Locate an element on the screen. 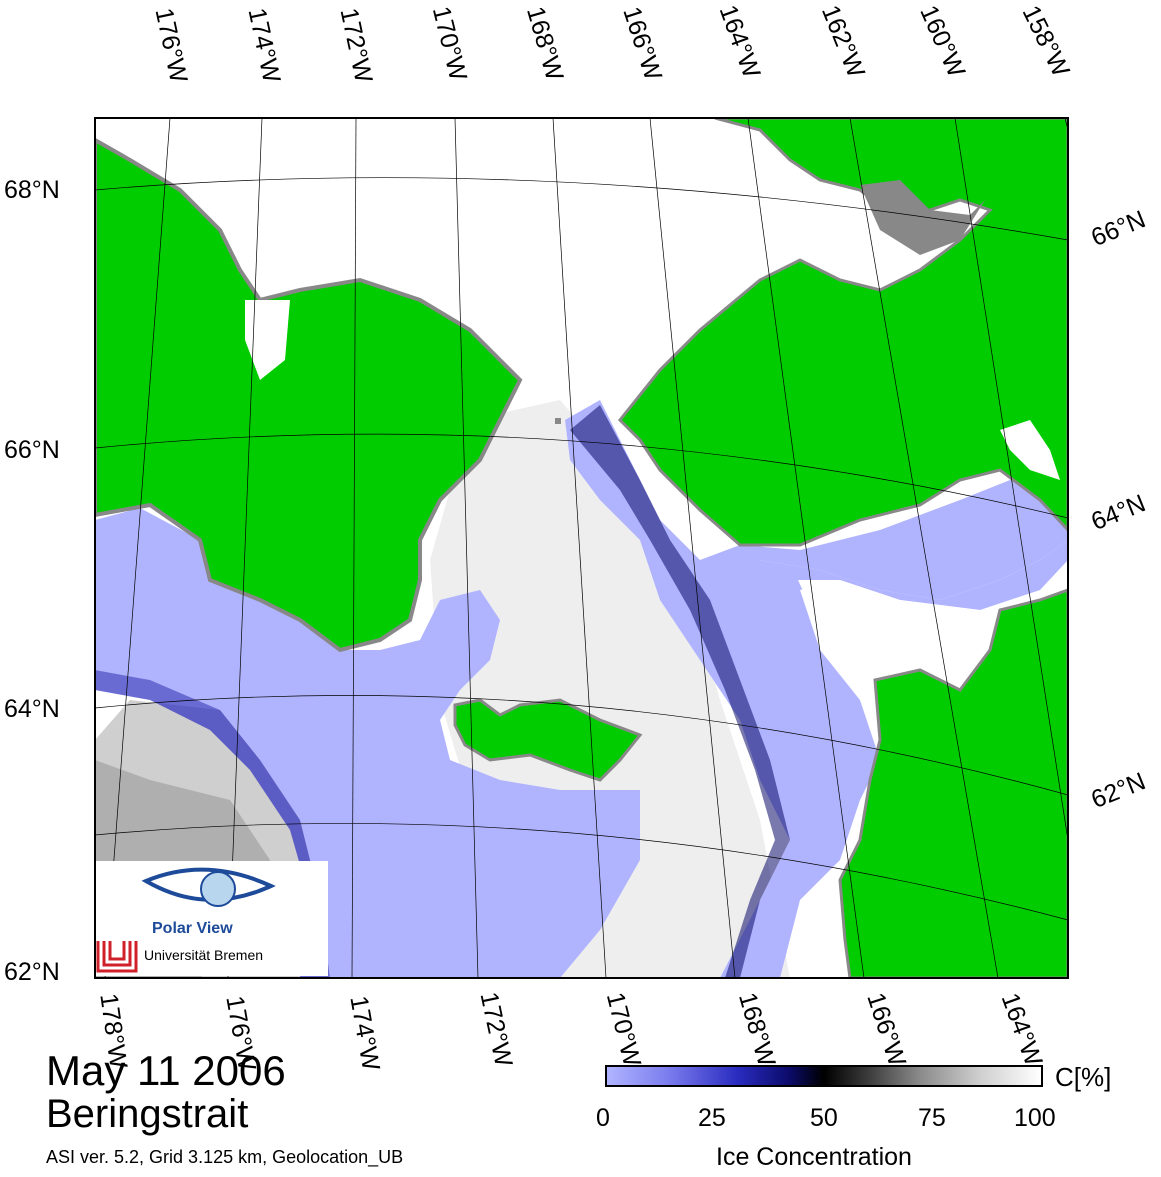 Image resolution: width=1161 pixels, height=1177 pixels. colorbar-tick: 0 is located at coordinates (603, 1118).